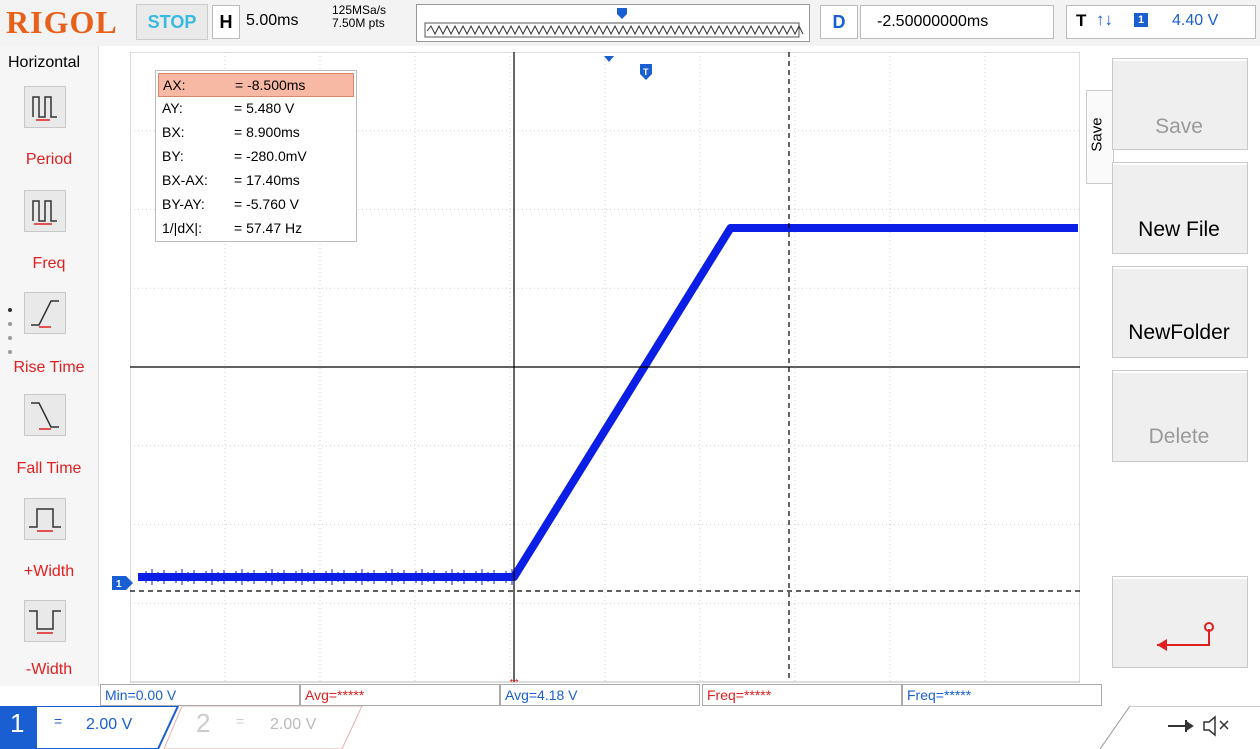  What do you see at coordinates (1104, 19) in the screenshot?
I see `trigger-edge-icon: ↑↓` at bounding box center [1104, 19].